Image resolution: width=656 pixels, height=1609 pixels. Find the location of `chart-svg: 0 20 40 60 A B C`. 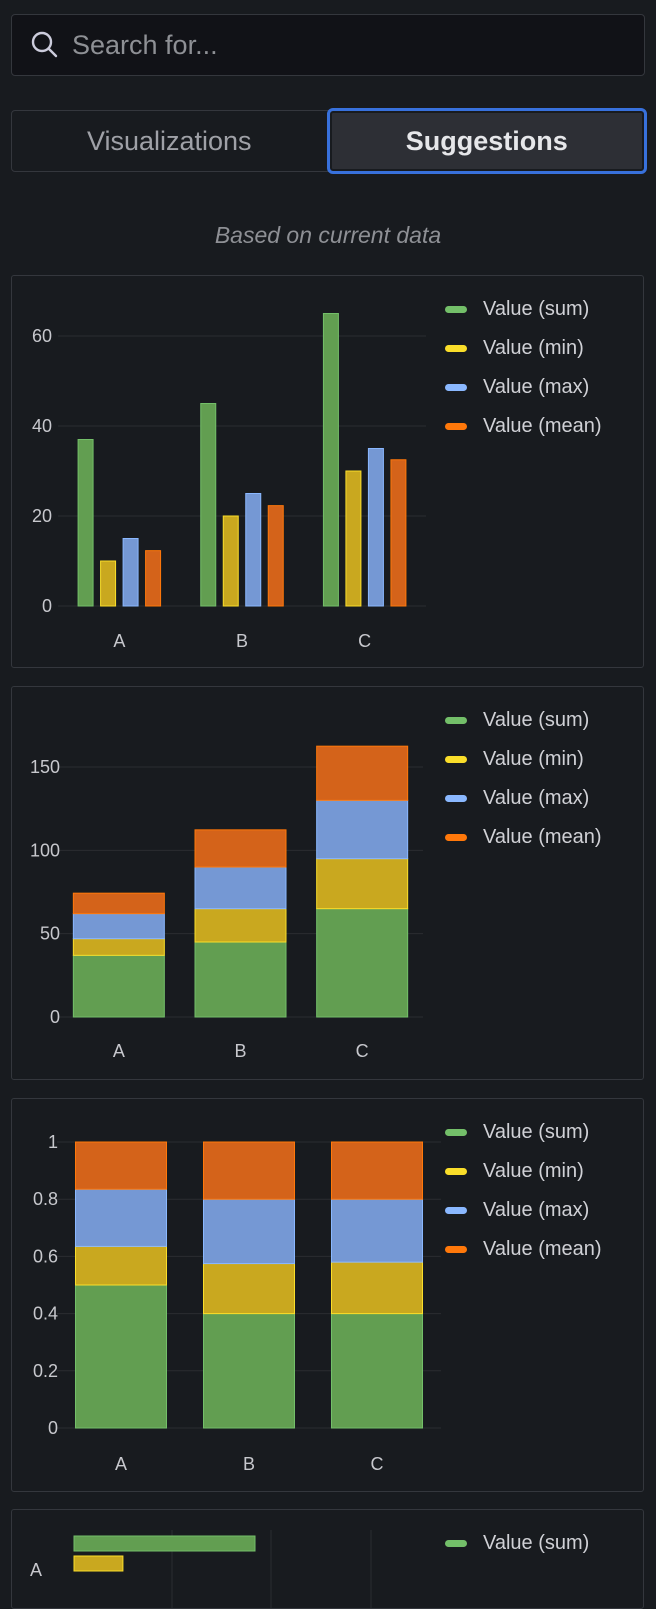

chart-svg: 0 20 40 60 A B C is located at coordinates (229, 482).